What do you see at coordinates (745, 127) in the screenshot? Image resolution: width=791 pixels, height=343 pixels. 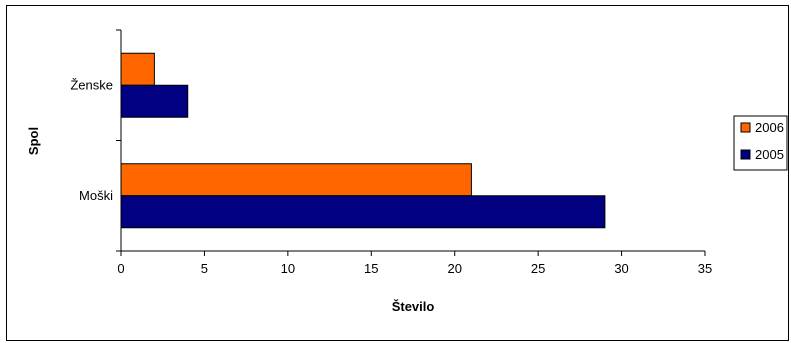 I see `legend-swatch-2006` at bounding box center [745, 127].